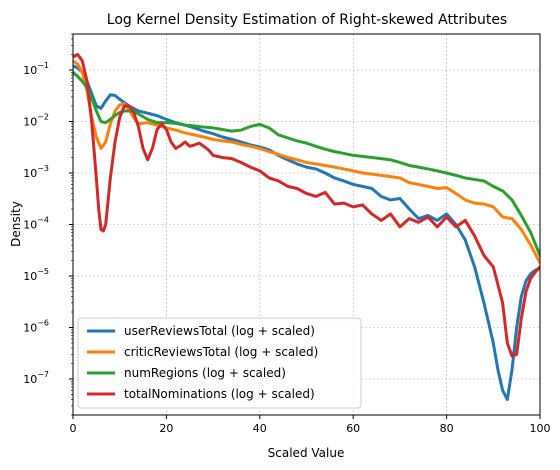 Image resolution: width=560 pixels, height=470 pixels. I want to click on x-tick-label: 20, so click(166, 428).